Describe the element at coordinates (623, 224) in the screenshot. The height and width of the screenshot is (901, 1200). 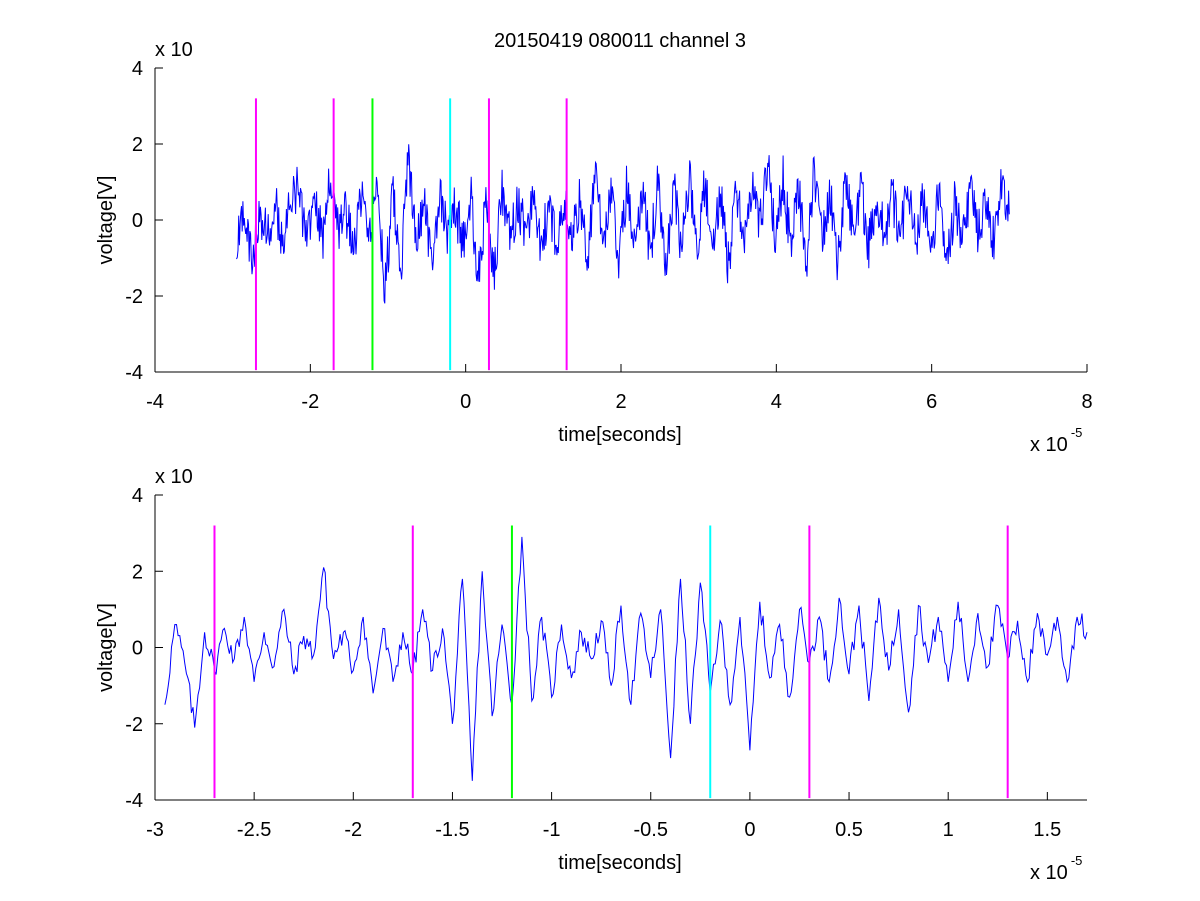
I see `signal-trace` at that location.